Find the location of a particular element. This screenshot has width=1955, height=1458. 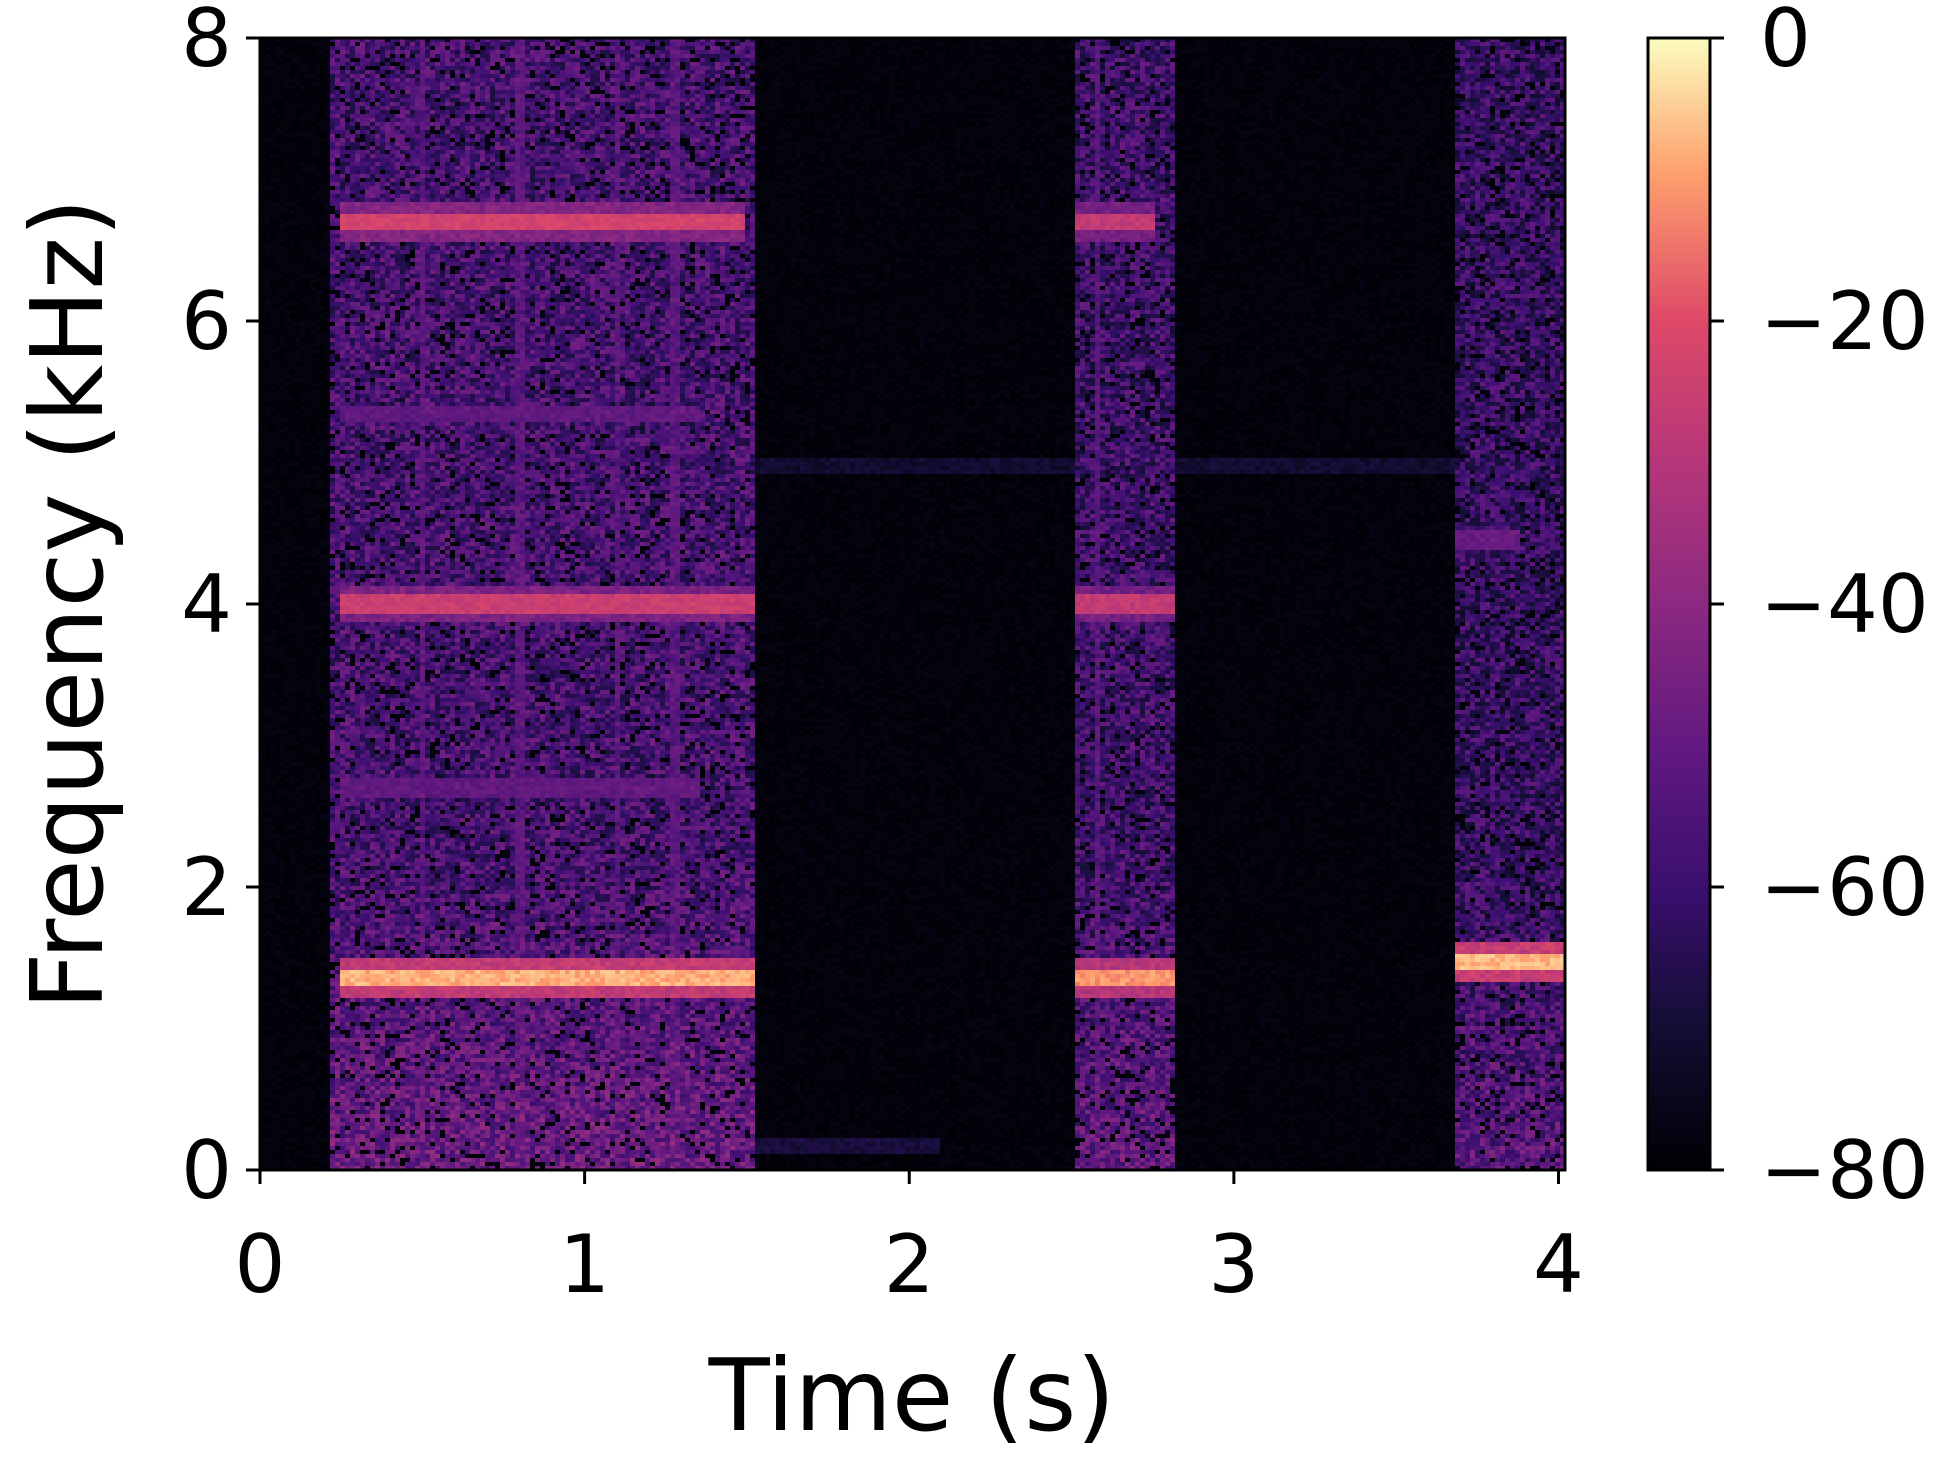

colorbar-tick-label: −40 is located at coordinates (1844, 604).